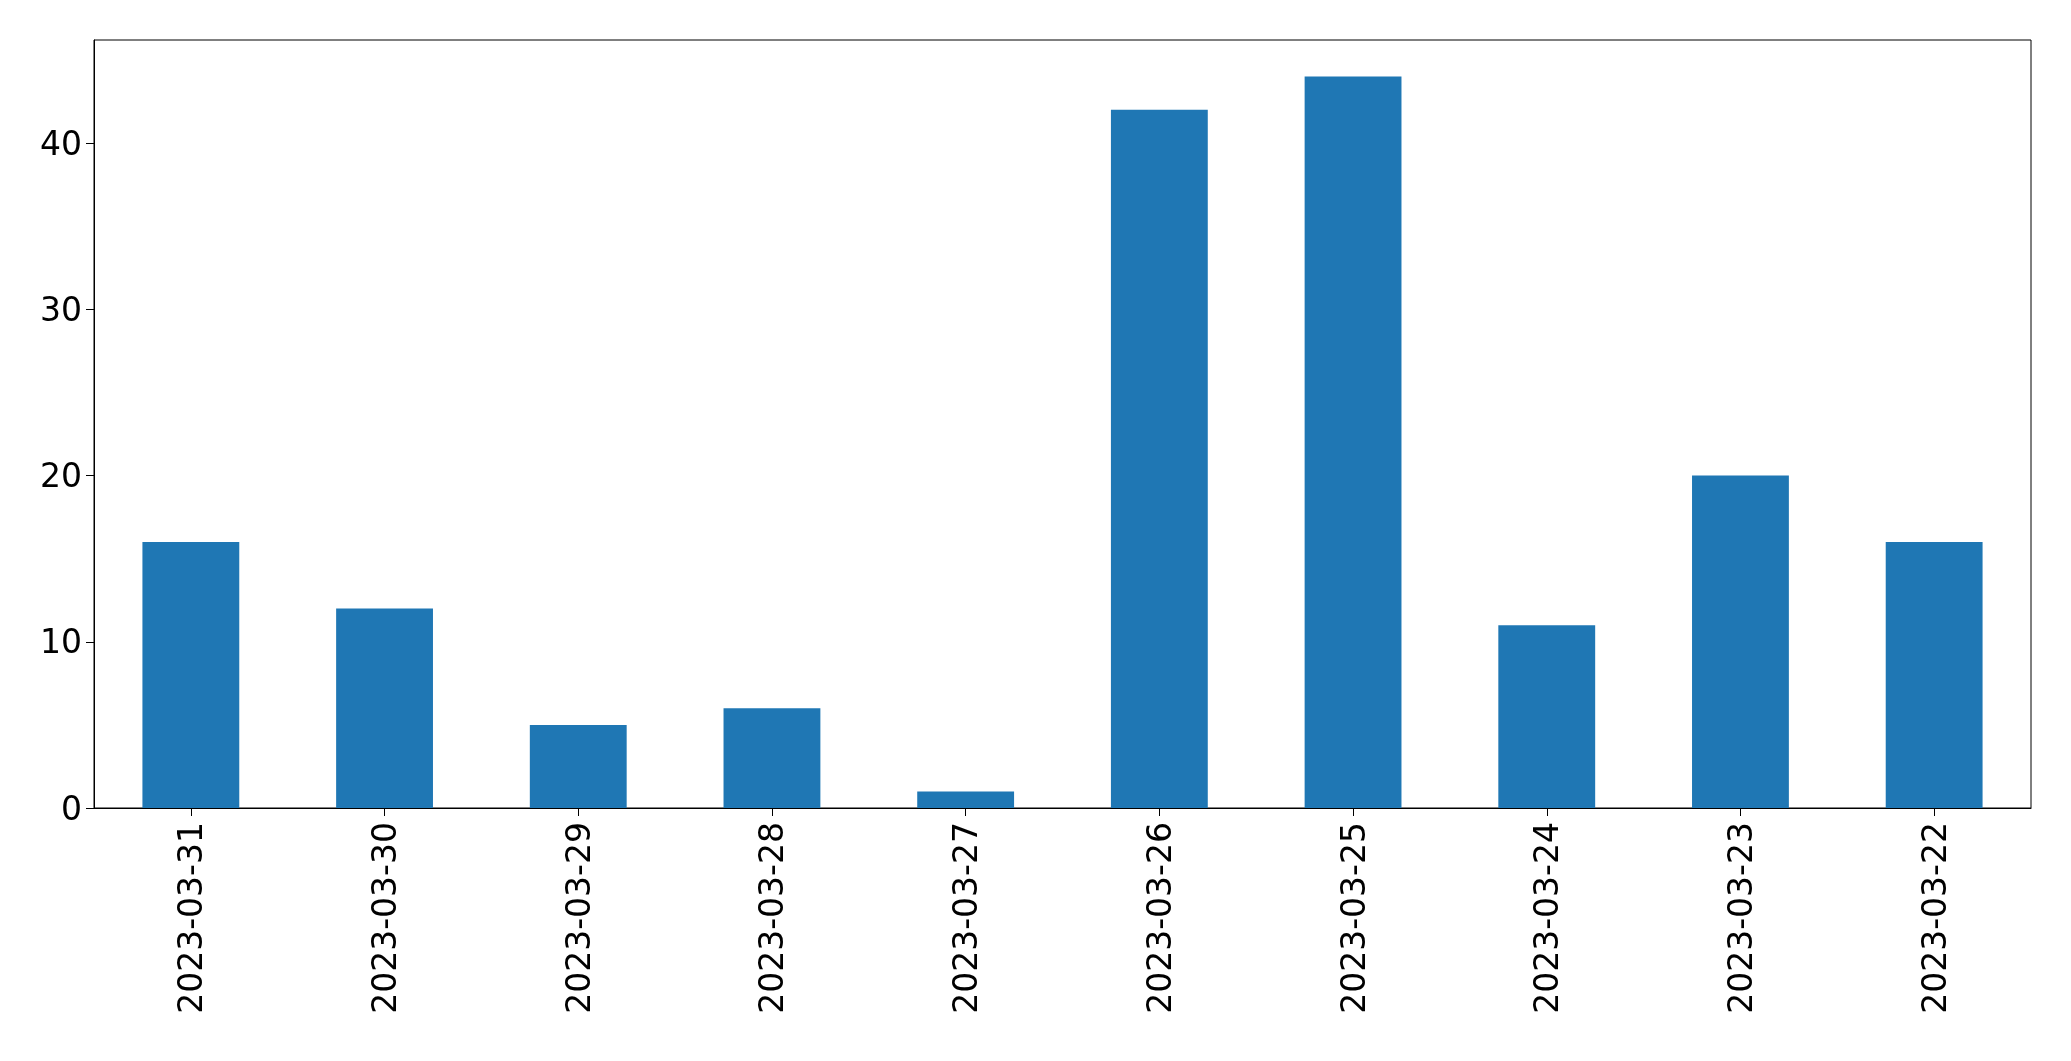  What do you see at coordinates (1934, 918) in the screenshot?
I see `x-tick-label: 2023-03-22` at bounding box center [1934, 918].